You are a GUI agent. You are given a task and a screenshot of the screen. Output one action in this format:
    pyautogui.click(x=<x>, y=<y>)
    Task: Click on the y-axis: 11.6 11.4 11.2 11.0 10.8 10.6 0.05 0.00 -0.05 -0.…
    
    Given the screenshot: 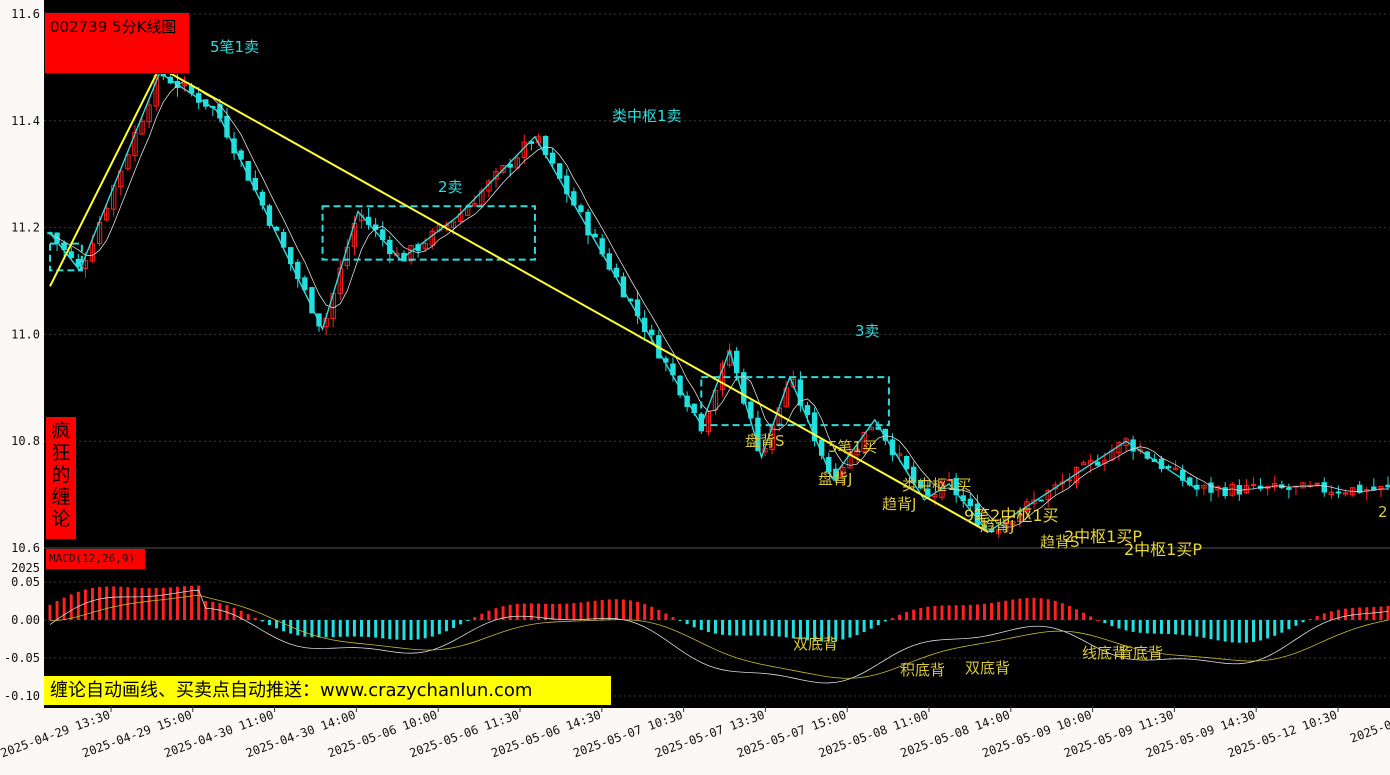 What is the action you would take?
    pyautogui.click(x=22, y=355)
    